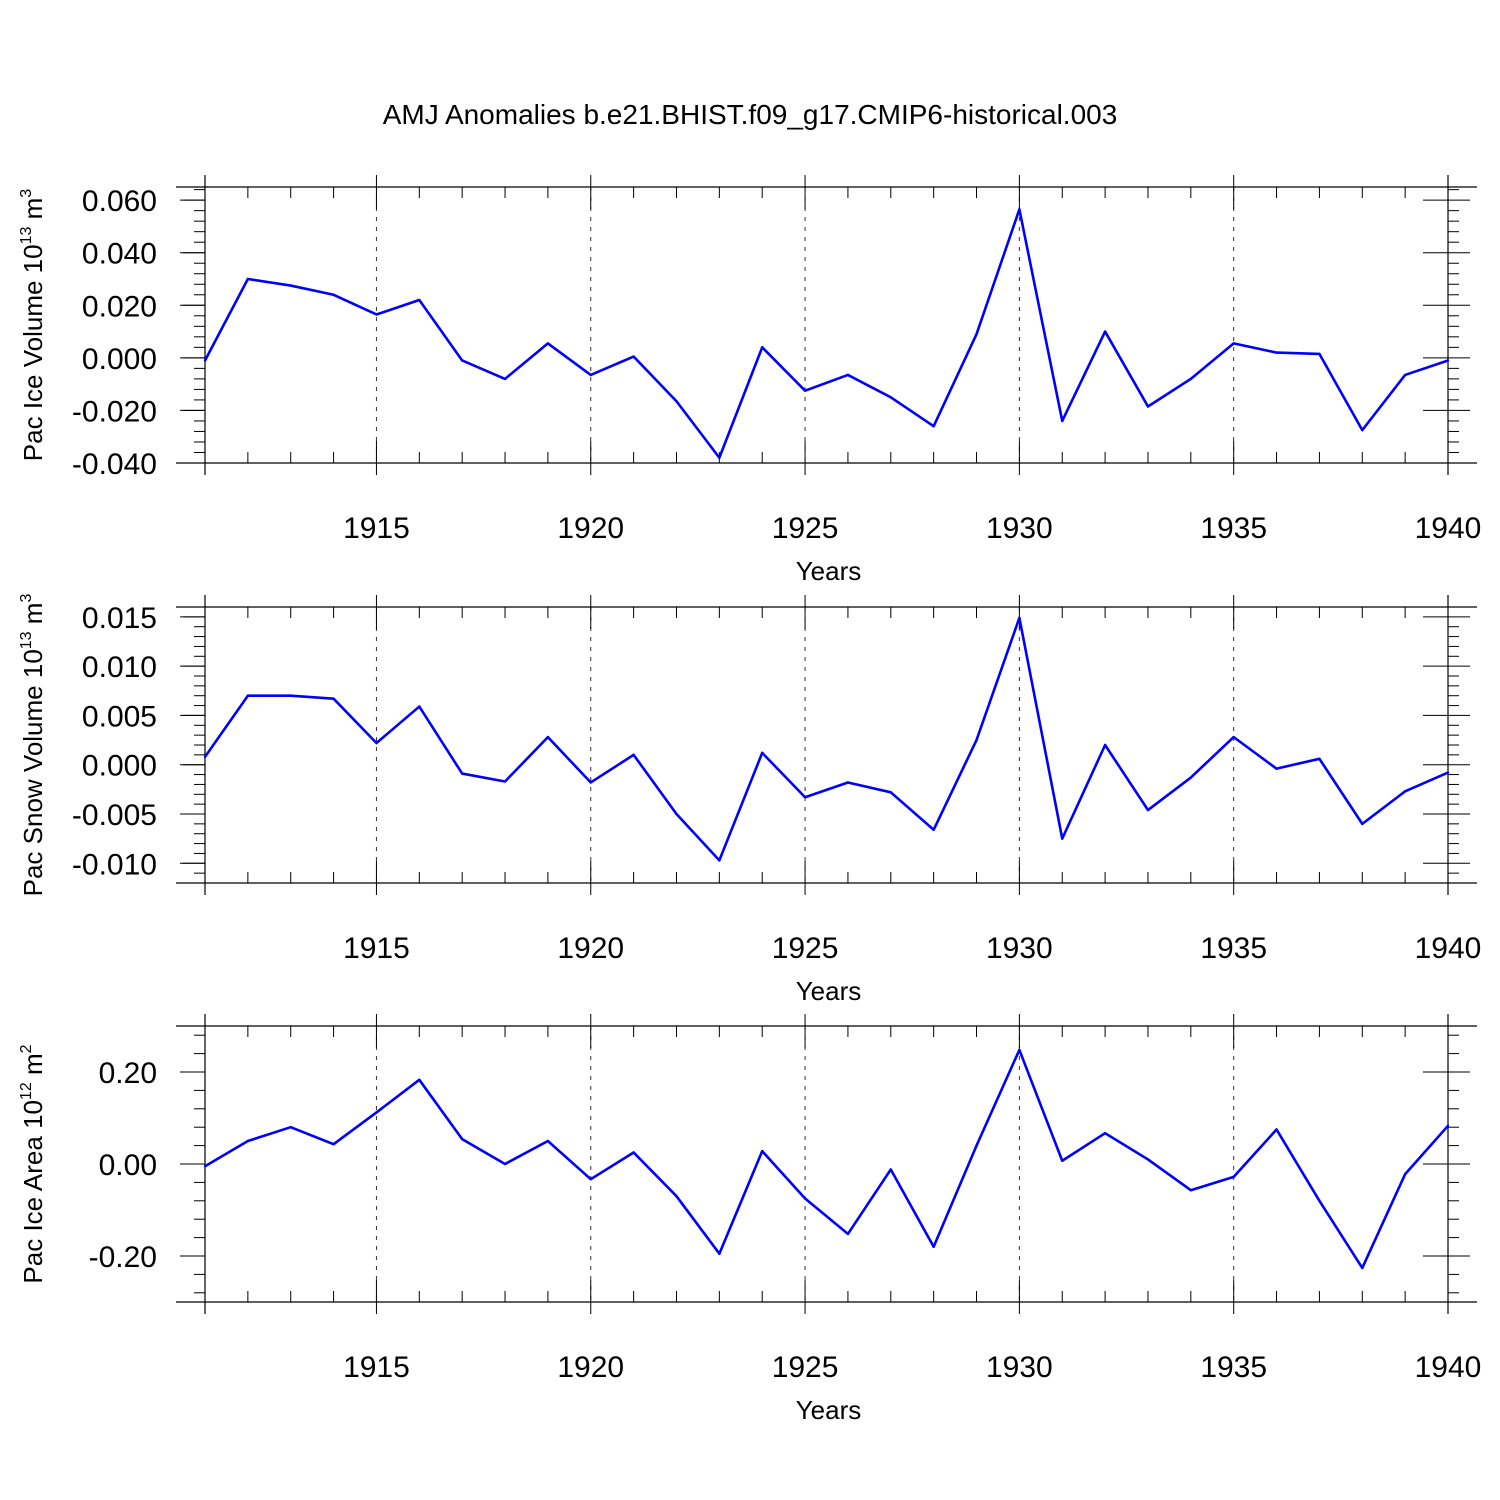 This screenshot has height=1500, width=1500. Describe the element at coordinates (123, 1257) in the screenshot. I see `y-tick-label: -0.20` at that location.